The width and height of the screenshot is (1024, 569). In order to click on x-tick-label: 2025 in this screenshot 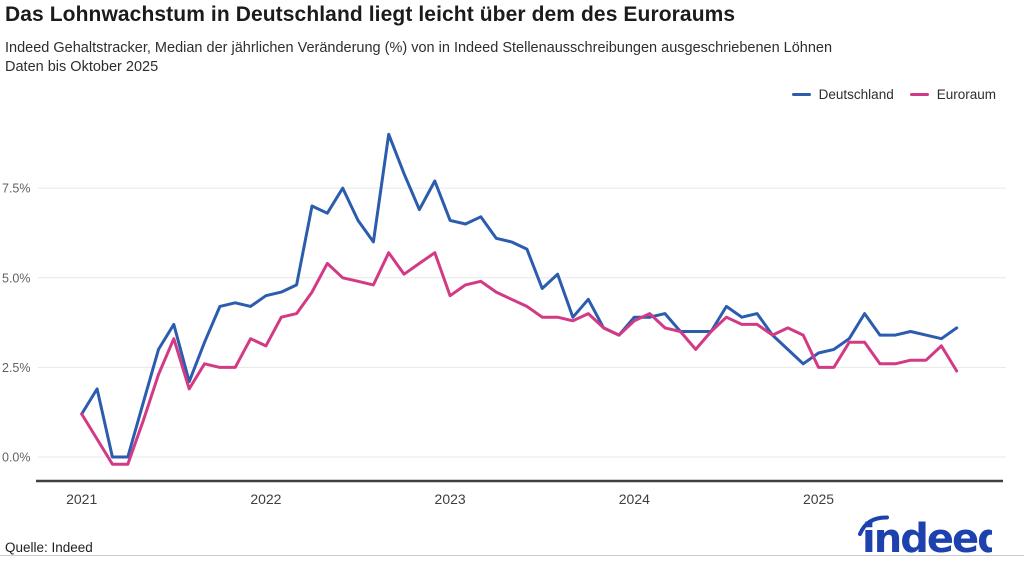, I will do `click(818, 499)`.